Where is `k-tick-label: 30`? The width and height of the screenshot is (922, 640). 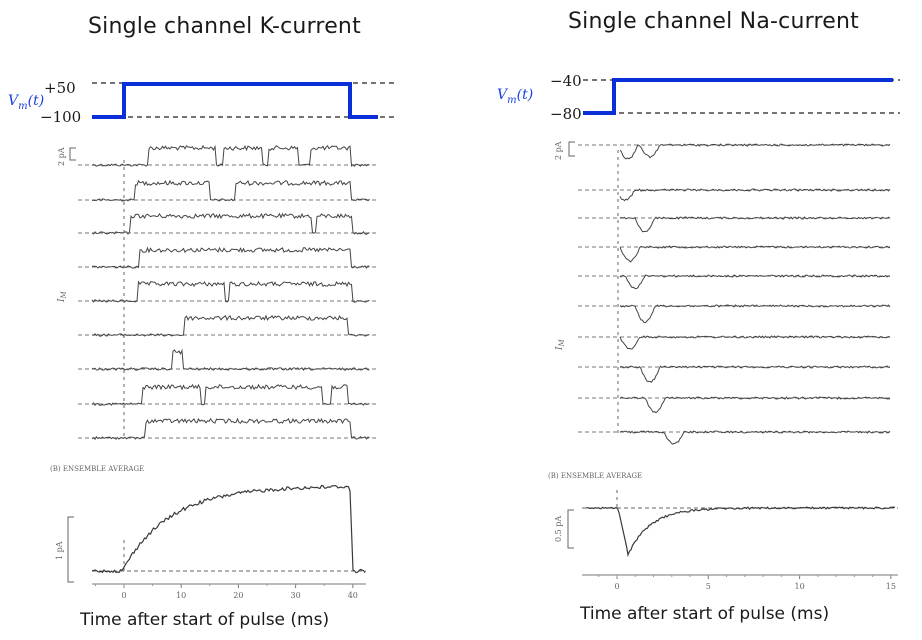
k-tick-label: 30 is located at coordinates (296, 595).